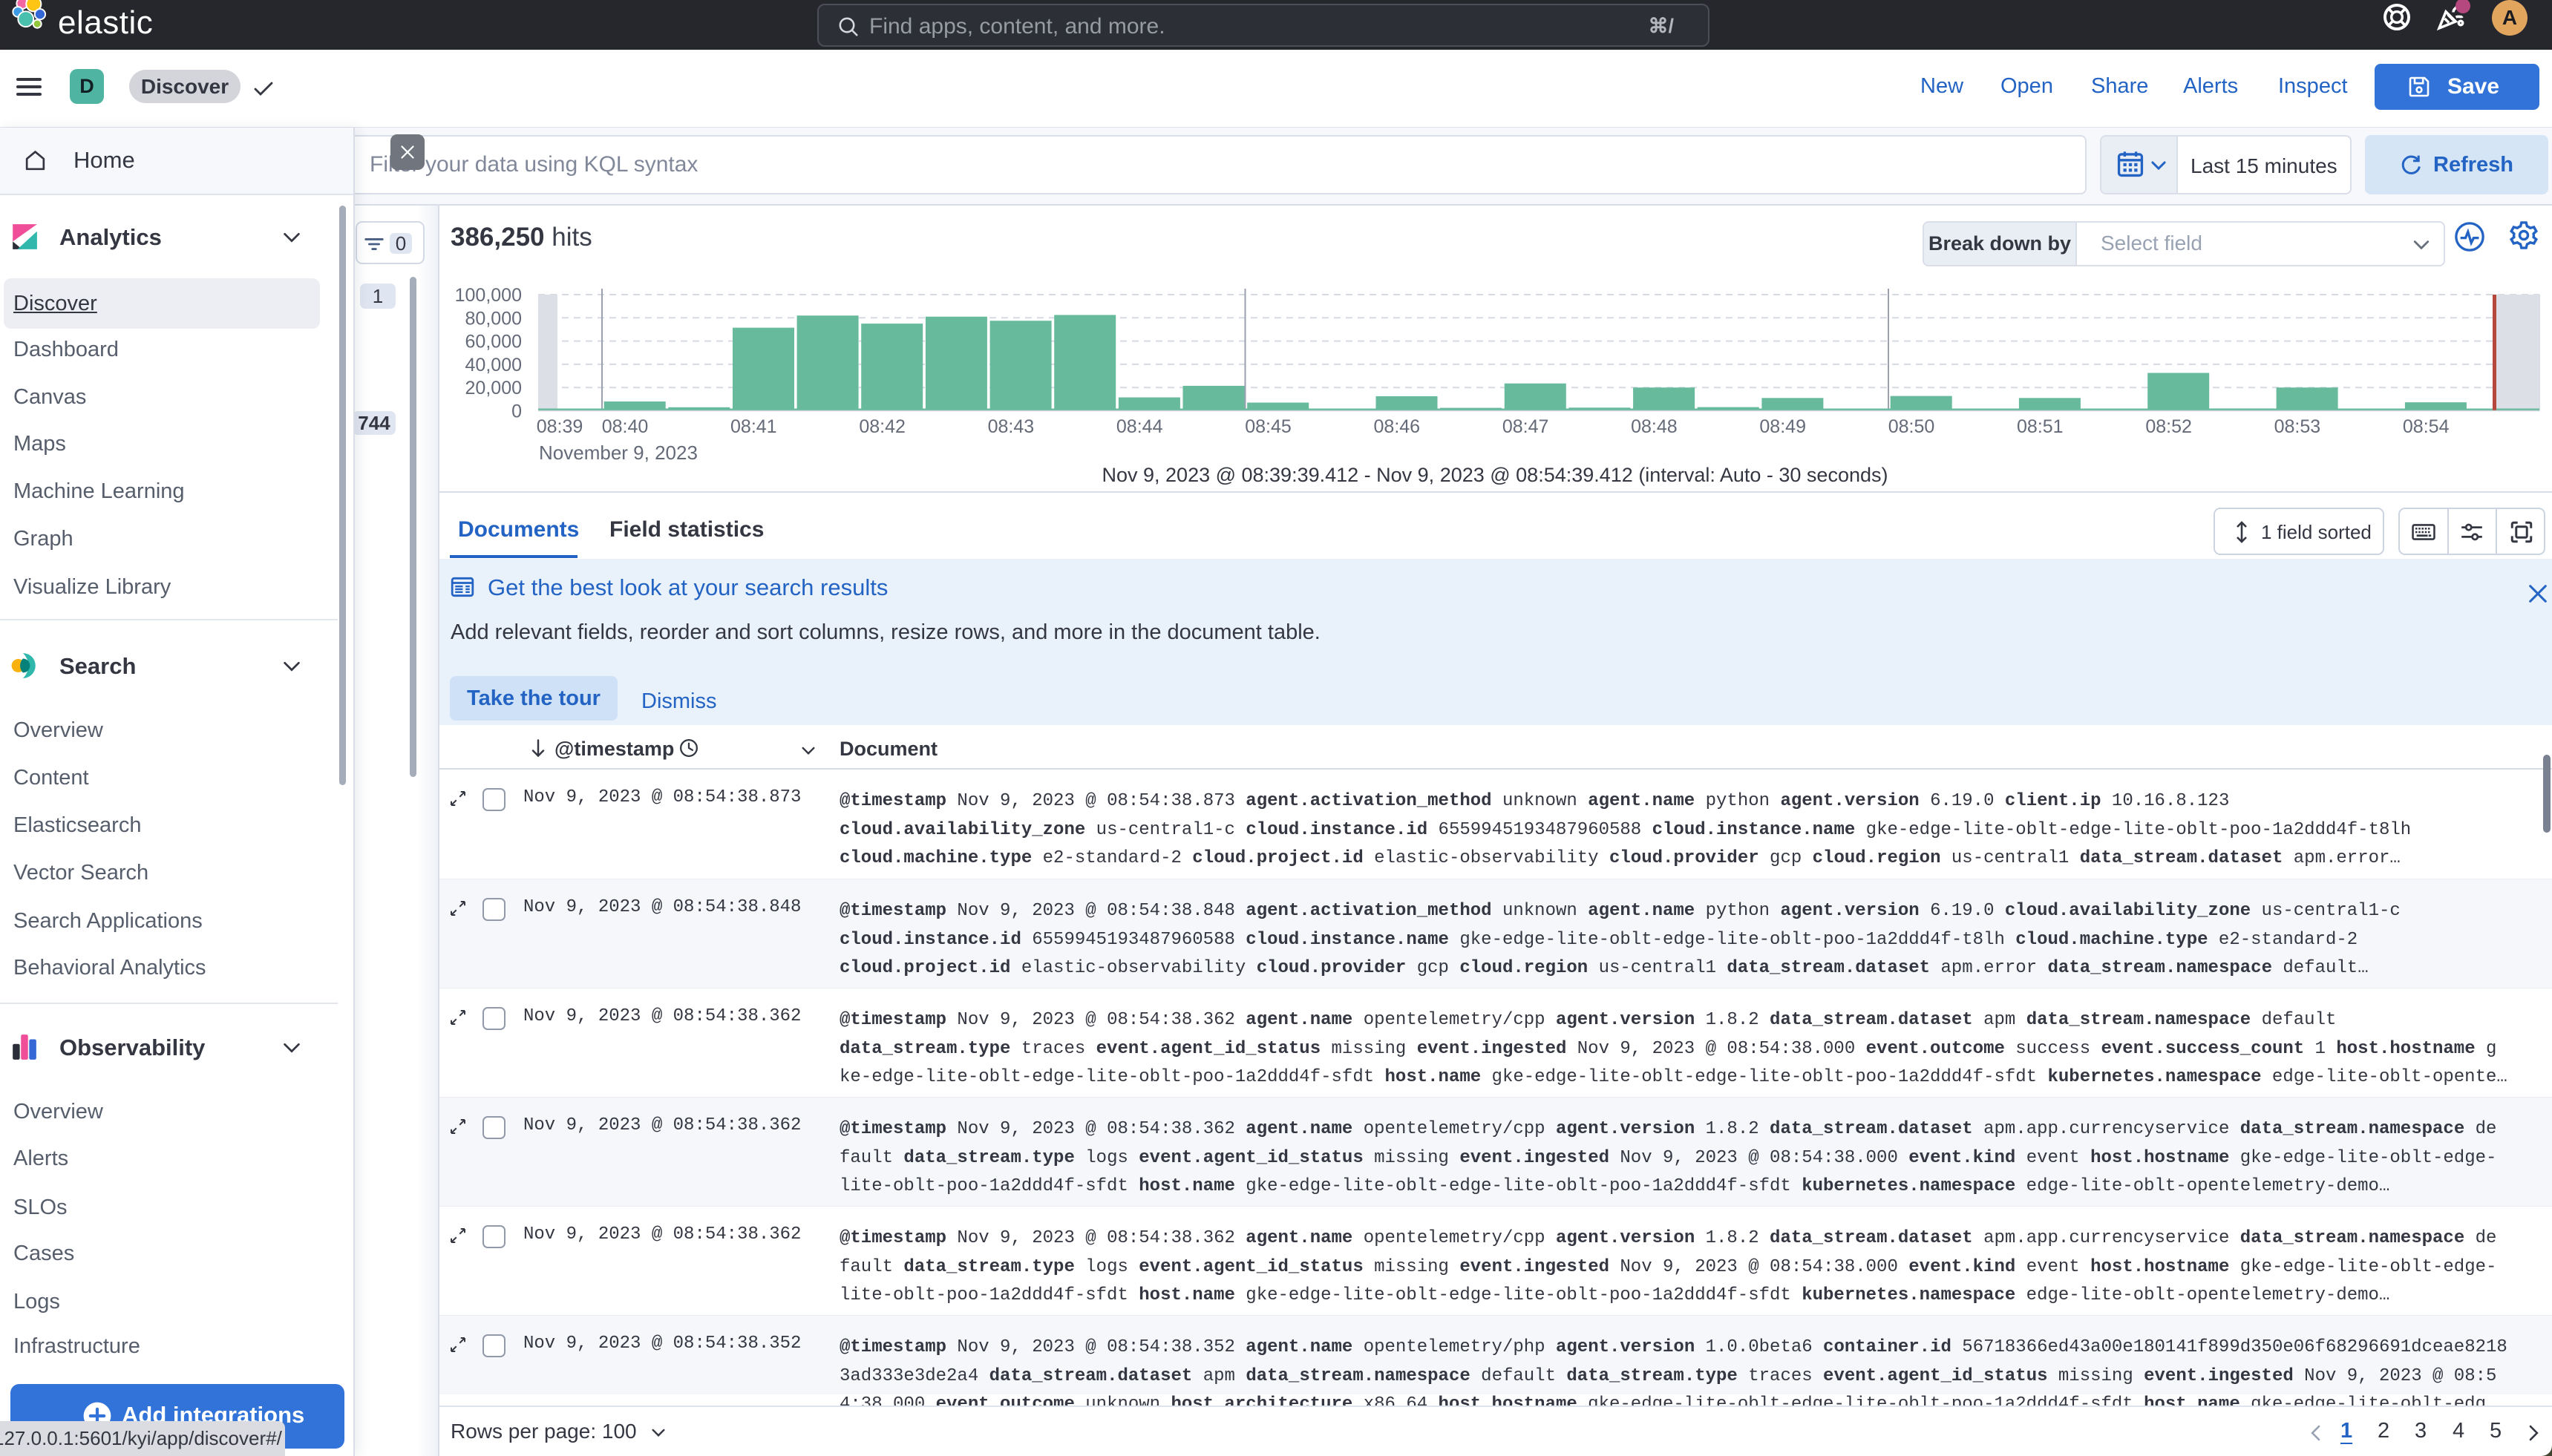 This screenshot has height=1456, width=2552. Describe the element at coordinates (1782, 427) in the screenshot. I see `svg-text: 08:49` at that location.